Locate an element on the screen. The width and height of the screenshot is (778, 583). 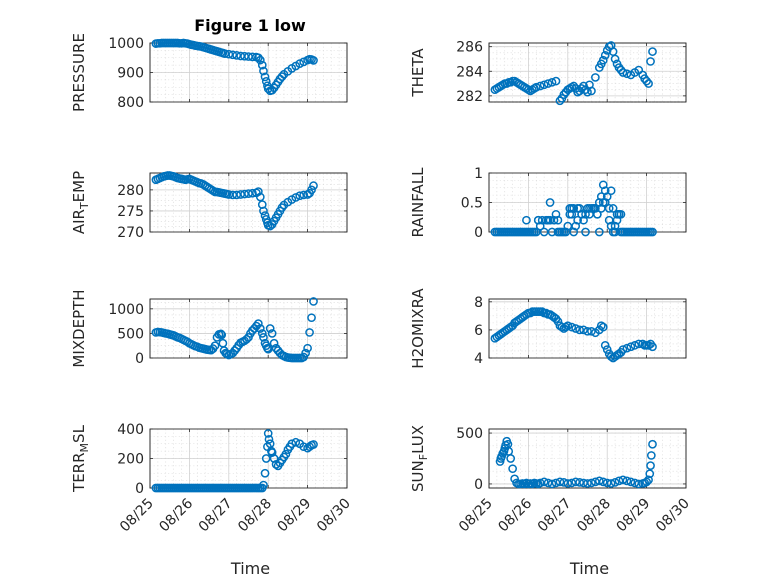
y-tick-label: 800 is located at coordinates (130, 103).